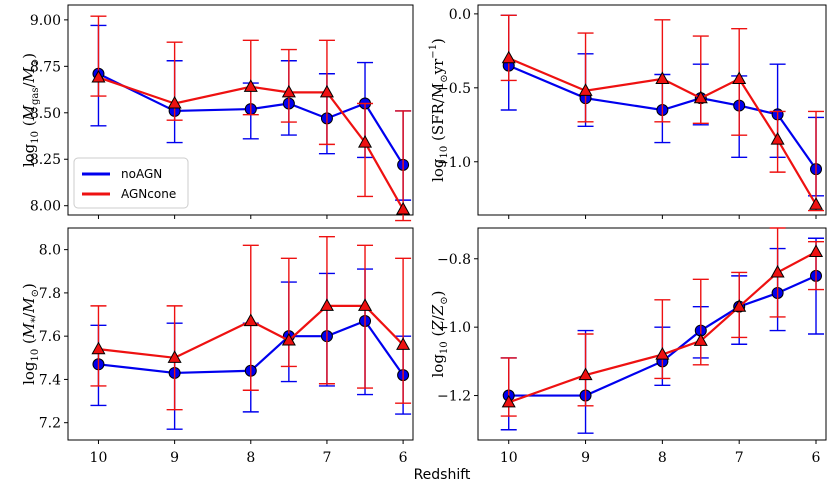 Image resolution: width=830 pixels, height=485 pixels. Describe the element at coordinates (454, 397) in the screenshot. I see `y-tick-label: −1.2` at that location.